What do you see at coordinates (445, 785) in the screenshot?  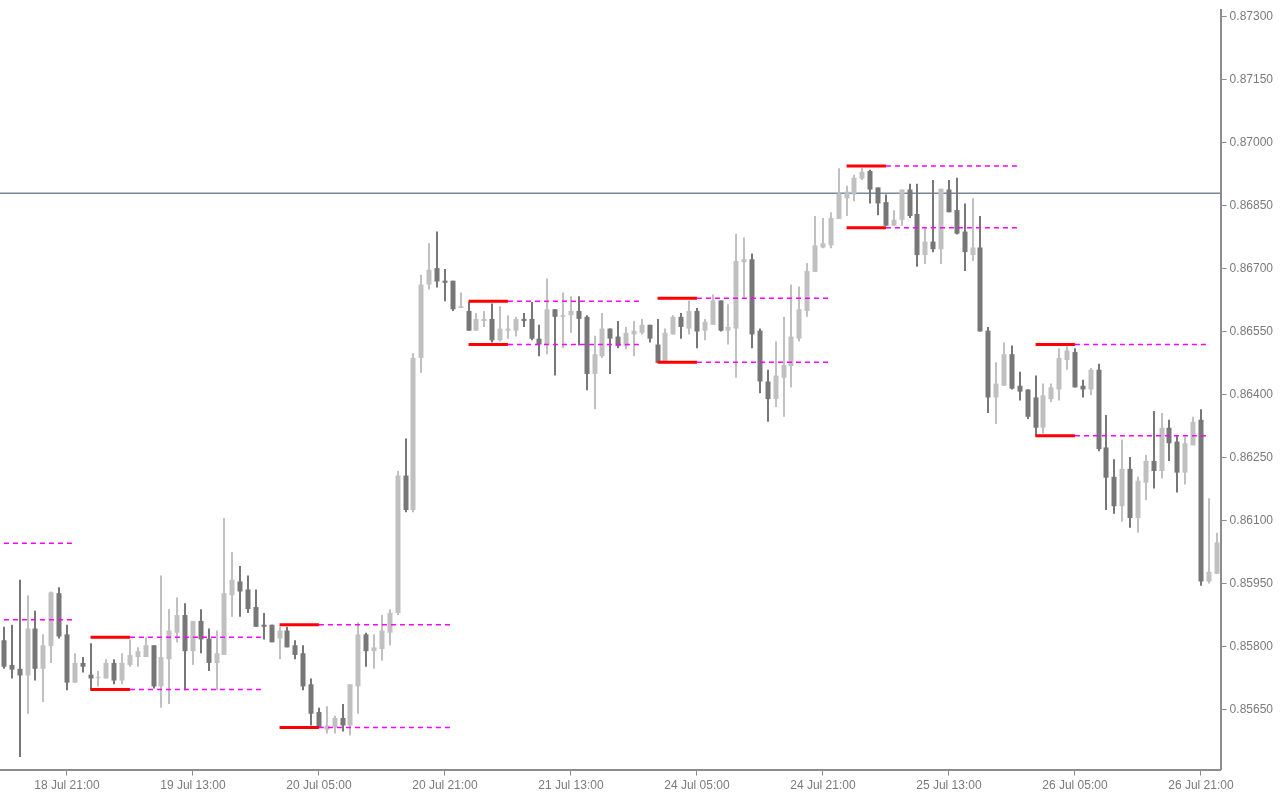 I see `x-tick-label: 20 Jul 21:00` at bounding box center [445, 785].